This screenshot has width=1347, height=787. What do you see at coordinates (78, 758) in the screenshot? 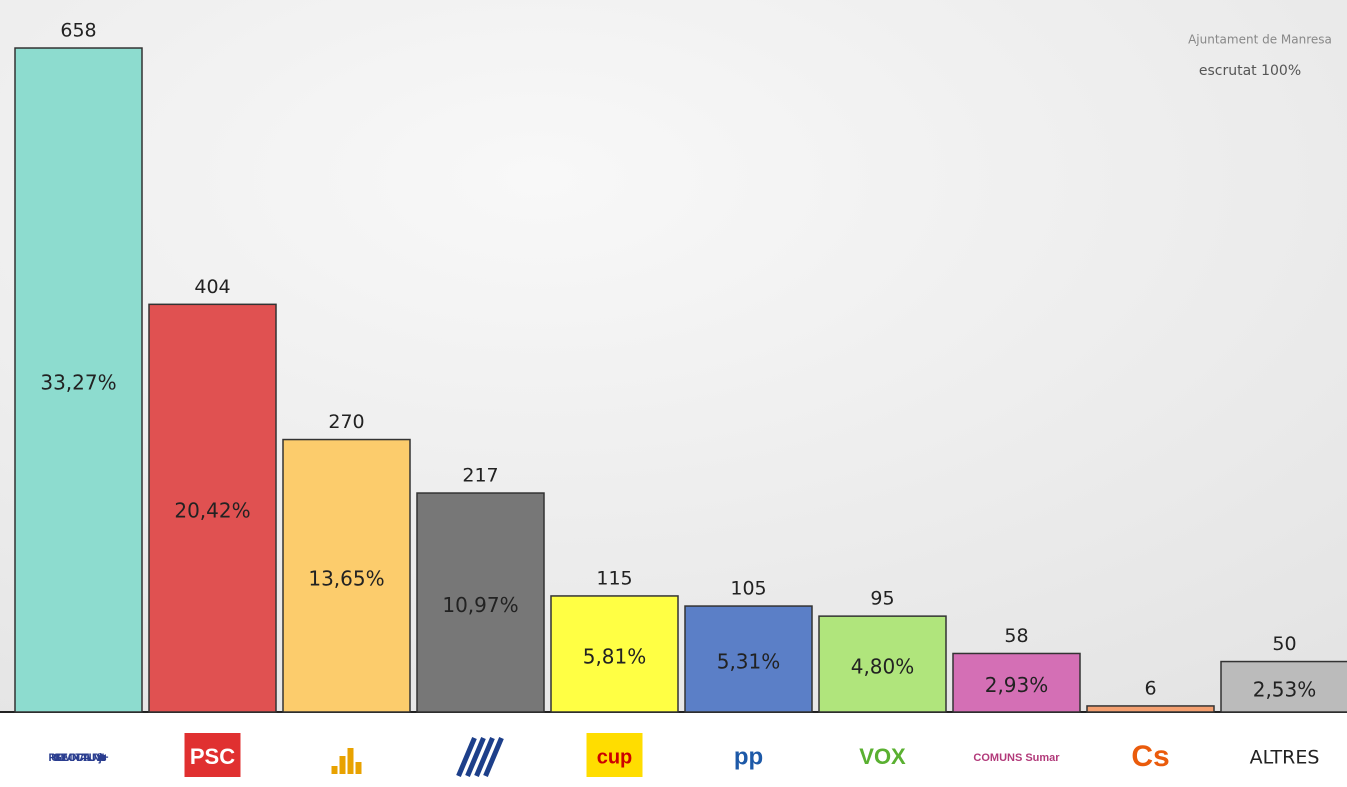
I see `category-logo: PUIGDEMONT CATALUNYA junts+` at bounding box center [78, 758].